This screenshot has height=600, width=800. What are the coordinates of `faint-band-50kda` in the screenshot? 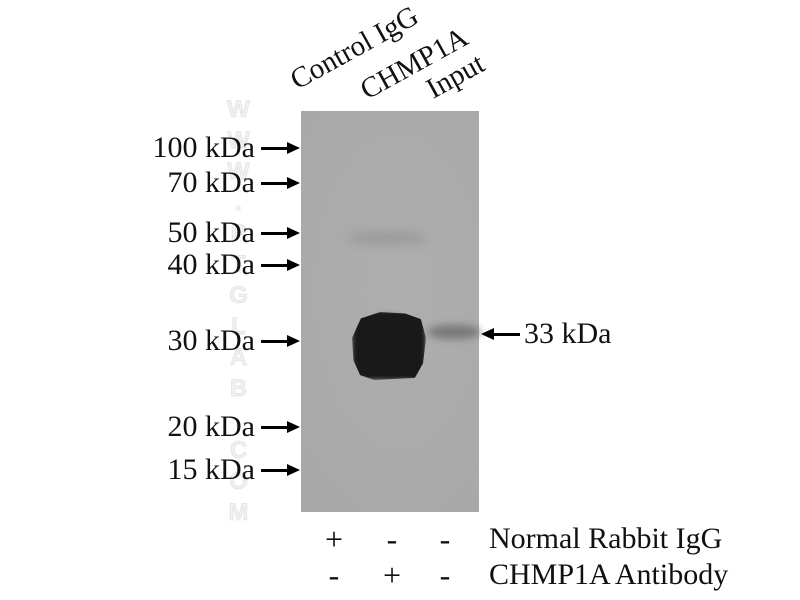 It's located at (387, 238).